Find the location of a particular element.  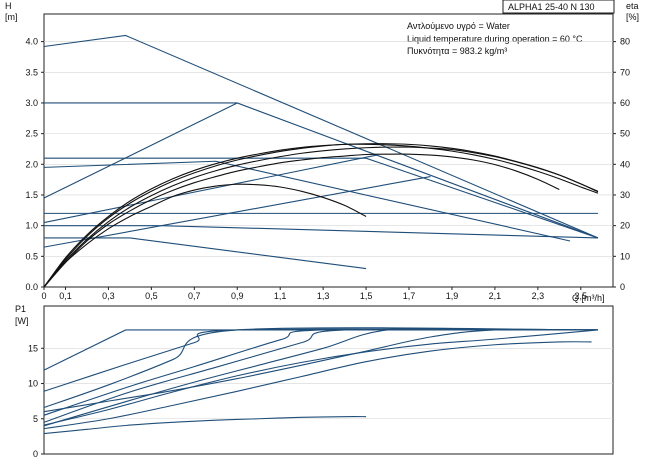

eta-tick-label: 30 is located at coordinates (625, 195).